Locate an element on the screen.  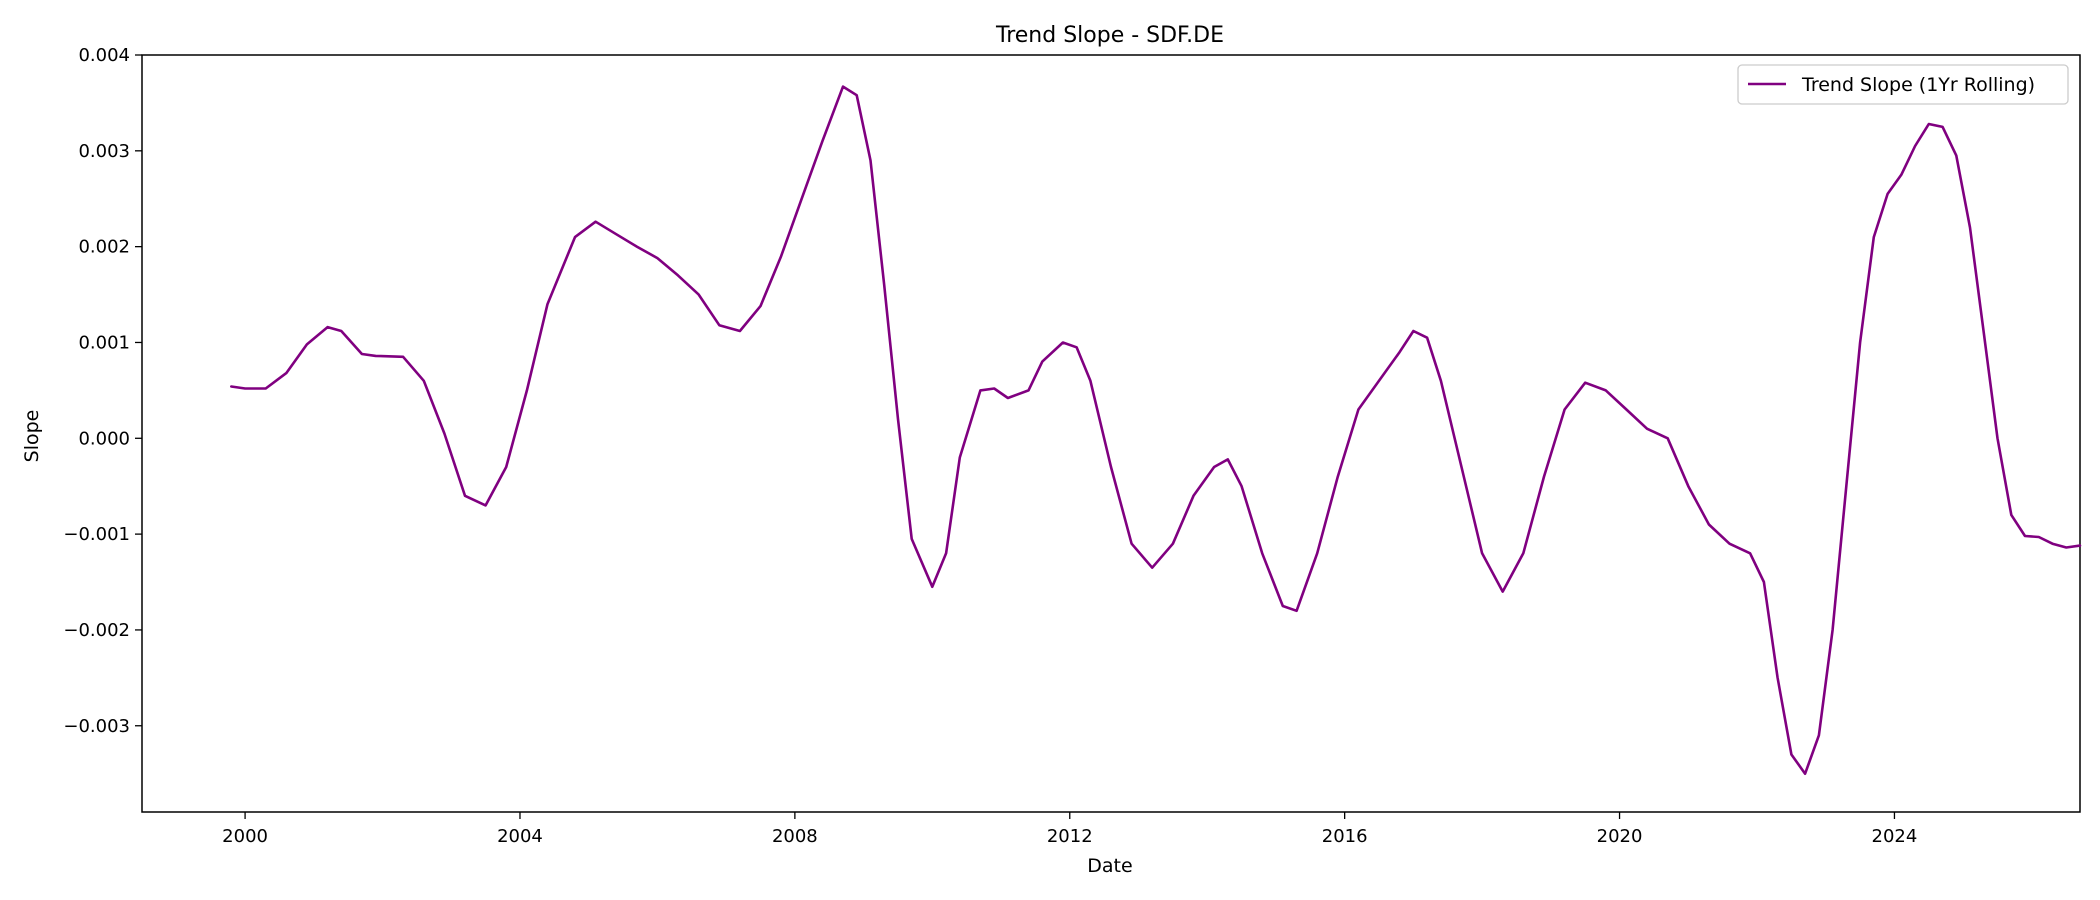
legend-box is located at coordinates (1903, 84).